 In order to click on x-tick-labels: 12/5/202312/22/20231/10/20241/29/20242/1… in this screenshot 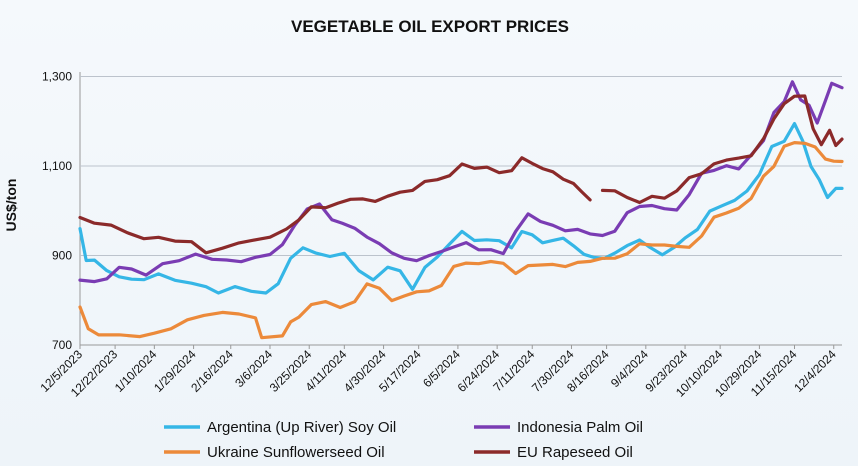, I will do `click(438, 372)`.